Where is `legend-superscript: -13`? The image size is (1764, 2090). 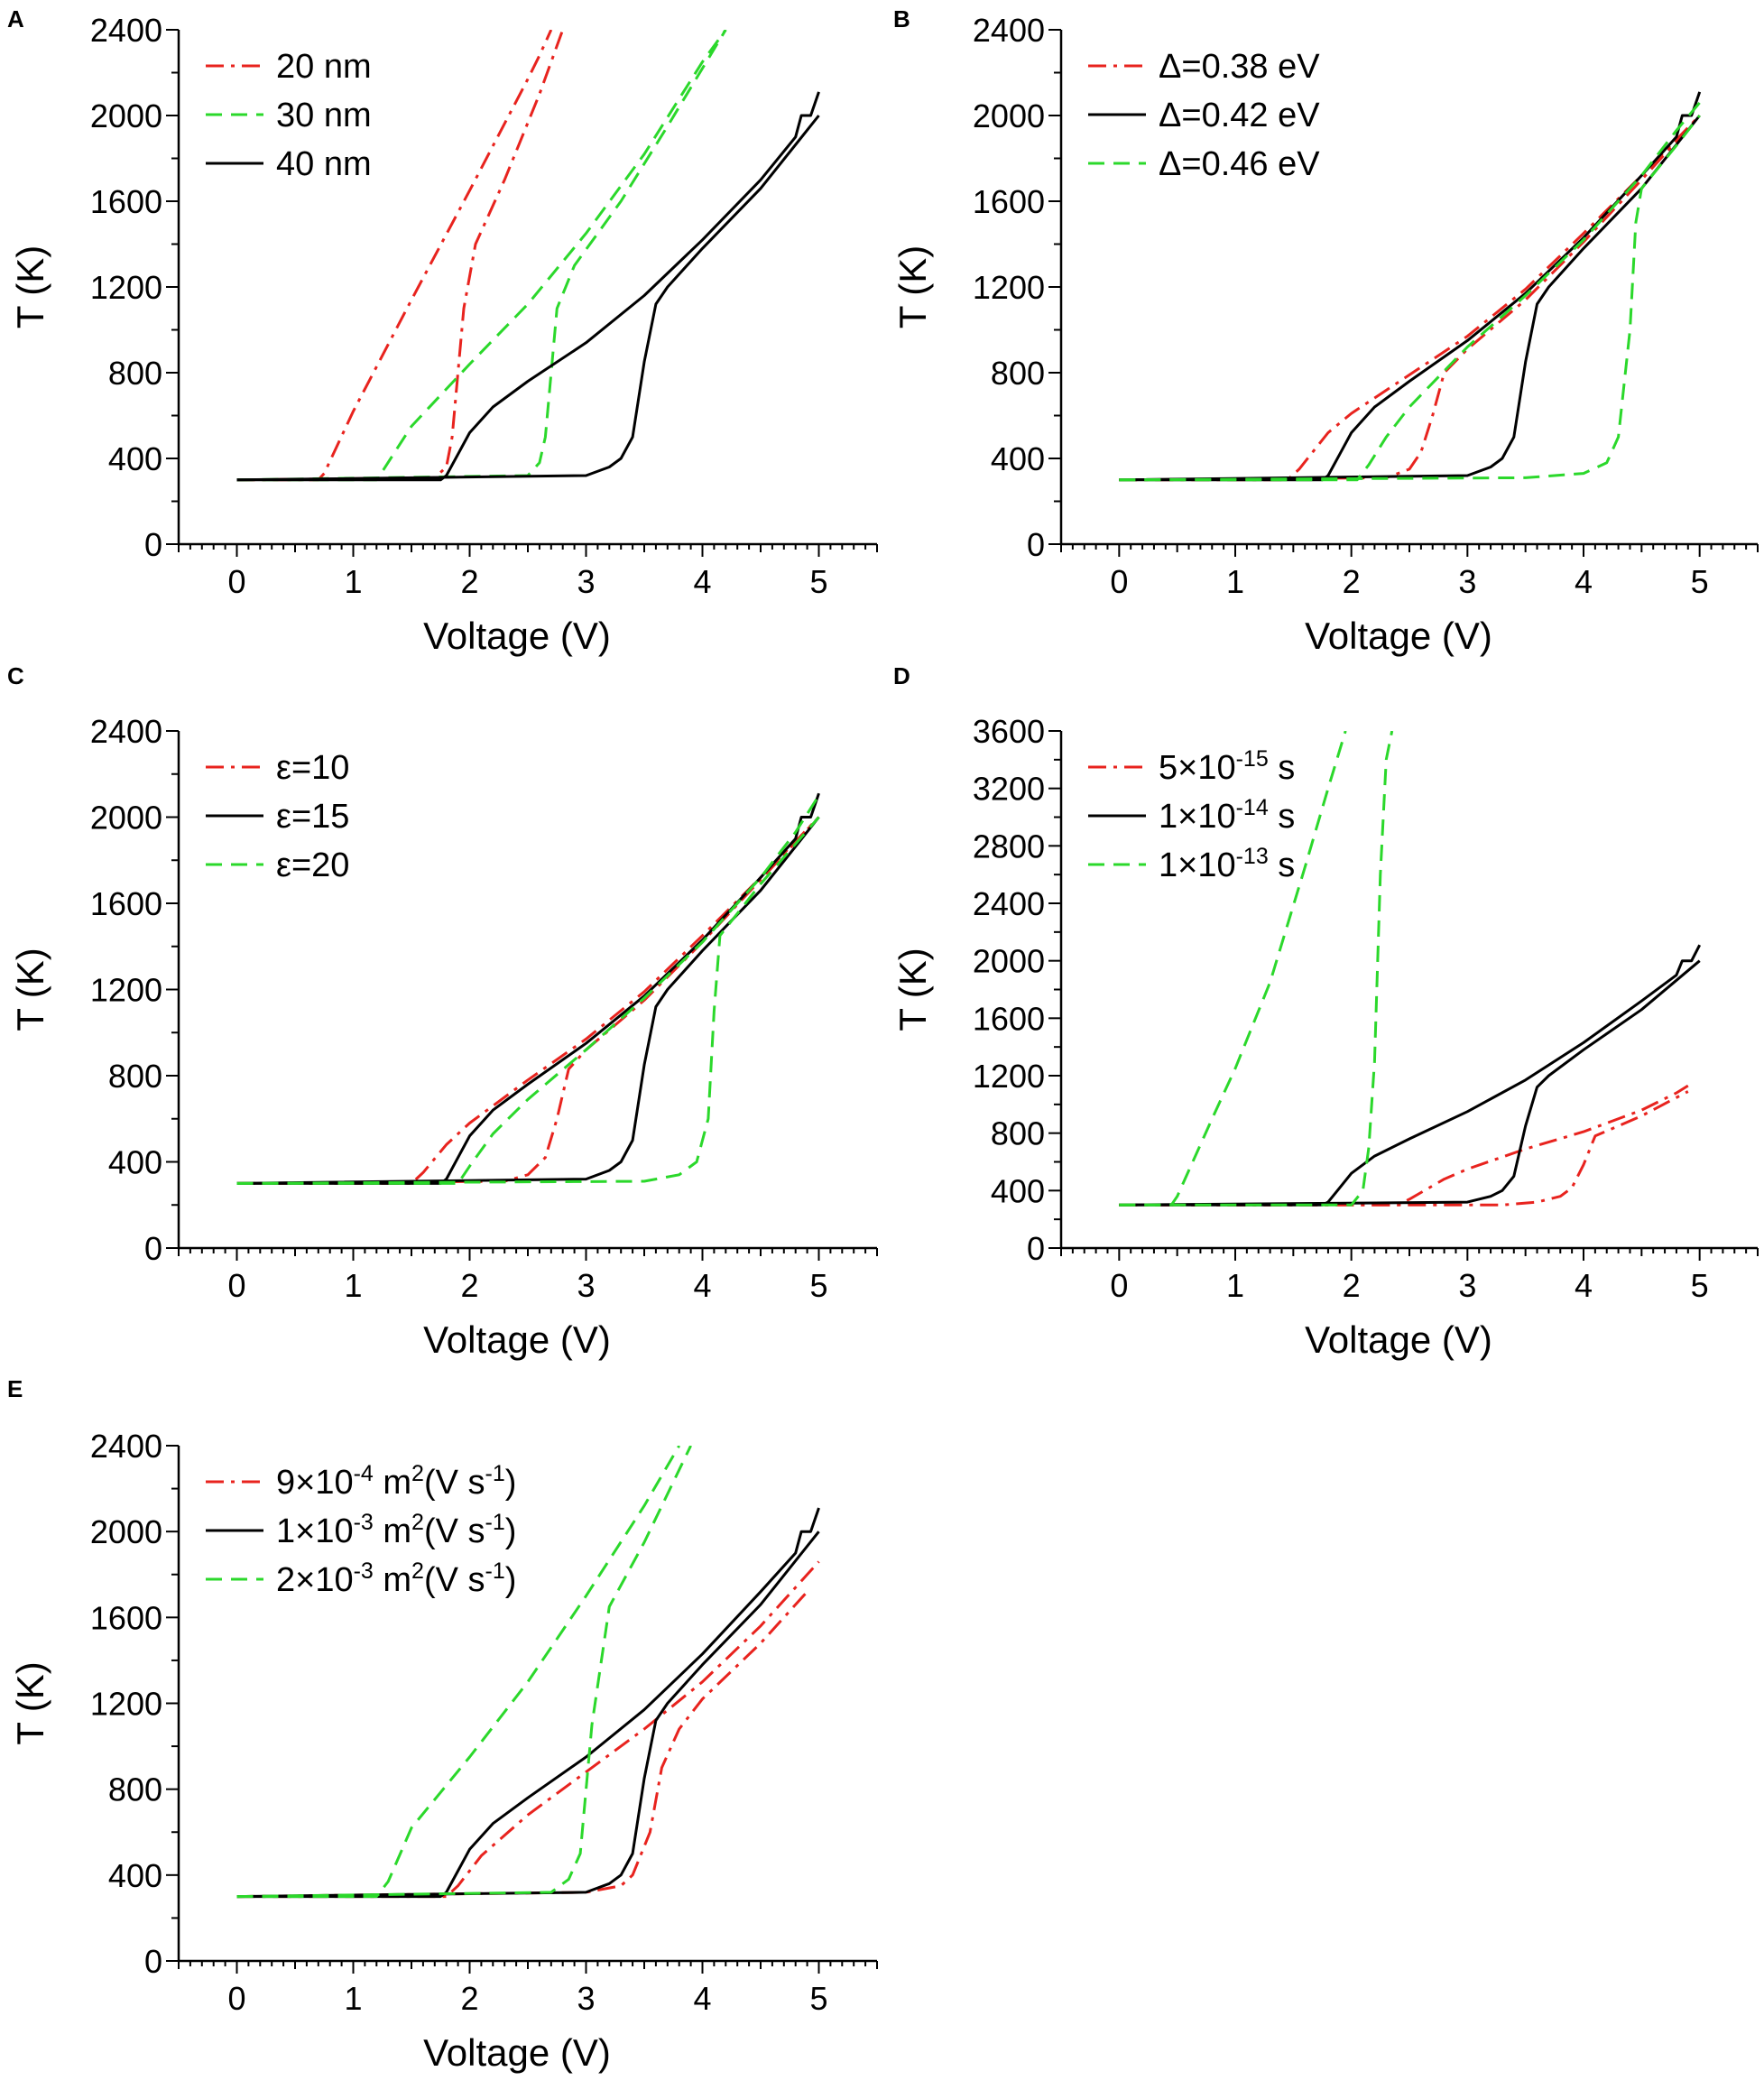 legend-superscript: -13 is located at coordinates (1252, 856).